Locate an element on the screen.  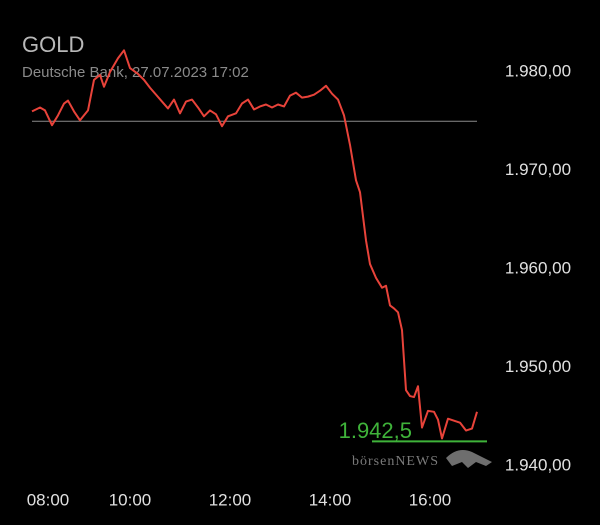
x-tick-label: 10:00 is located at coordinates (130, 499).